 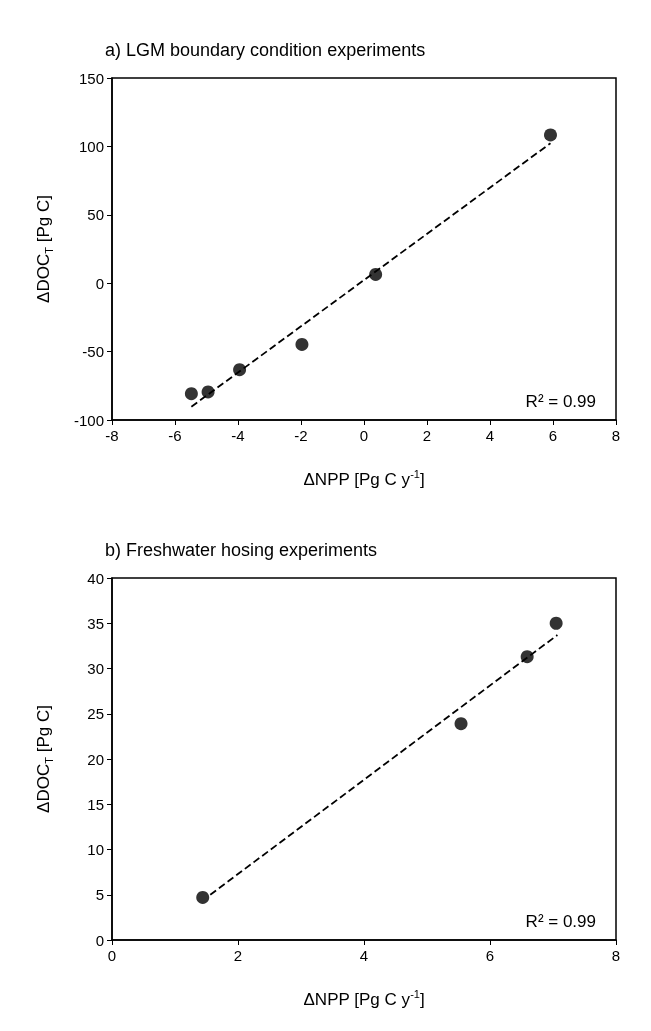 What do you see at coordinates (95, 714) in the screenshot?
I see `y-tick-label: 25` at bounding box center [95, 714].